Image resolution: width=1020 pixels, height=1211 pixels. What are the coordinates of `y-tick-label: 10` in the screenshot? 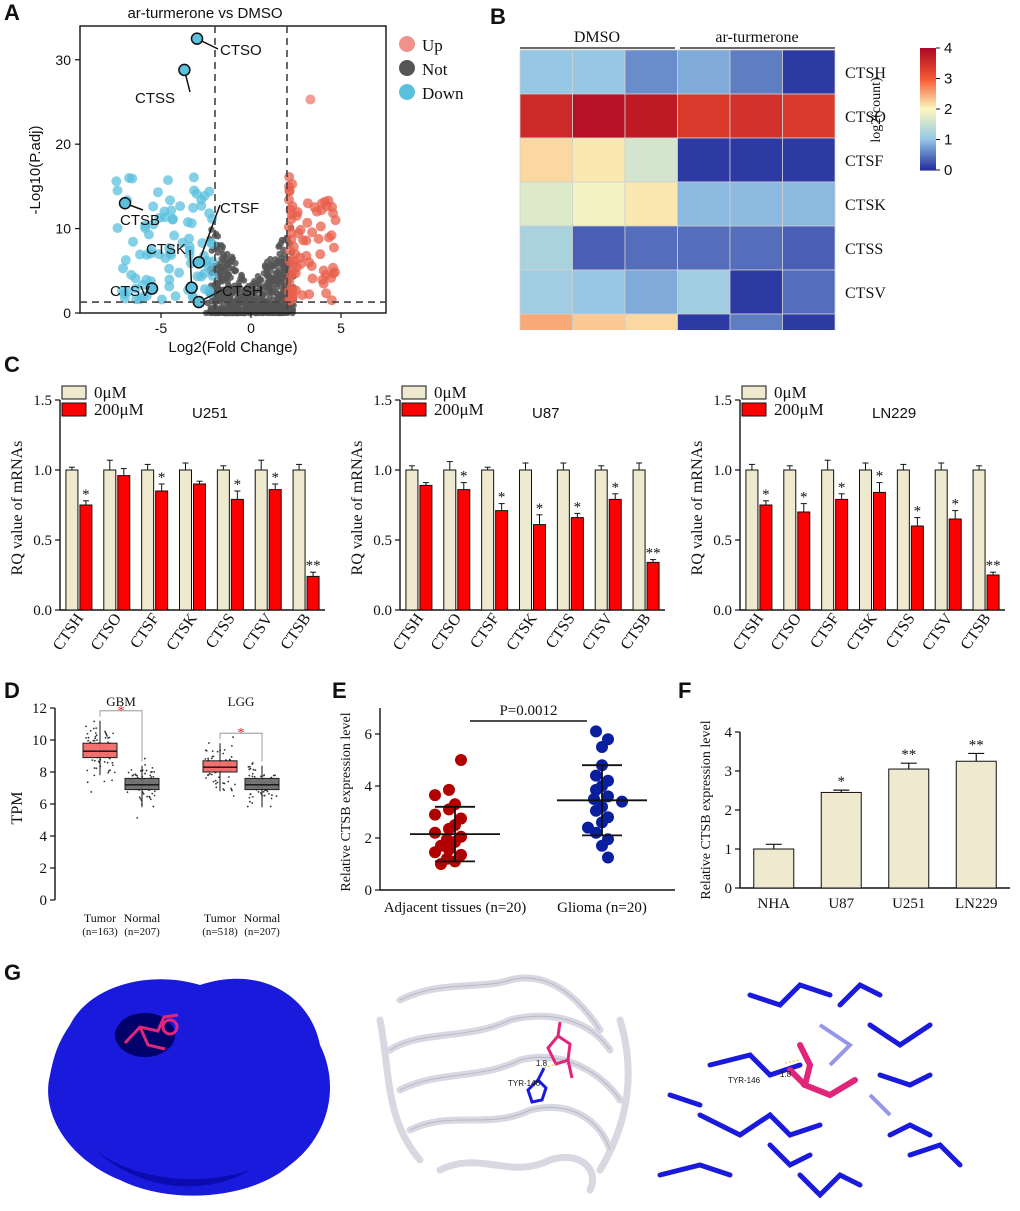 It's located at (39, 741).